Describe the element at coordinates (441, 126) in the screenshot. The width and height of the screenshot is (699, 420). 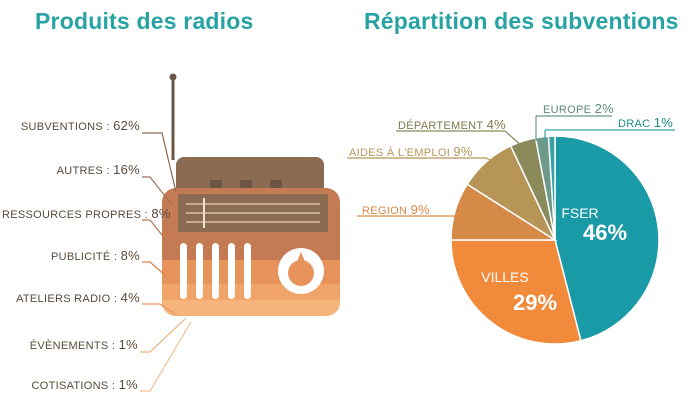
I see `label-departement-name: DÉPARTEMENT` at that location.